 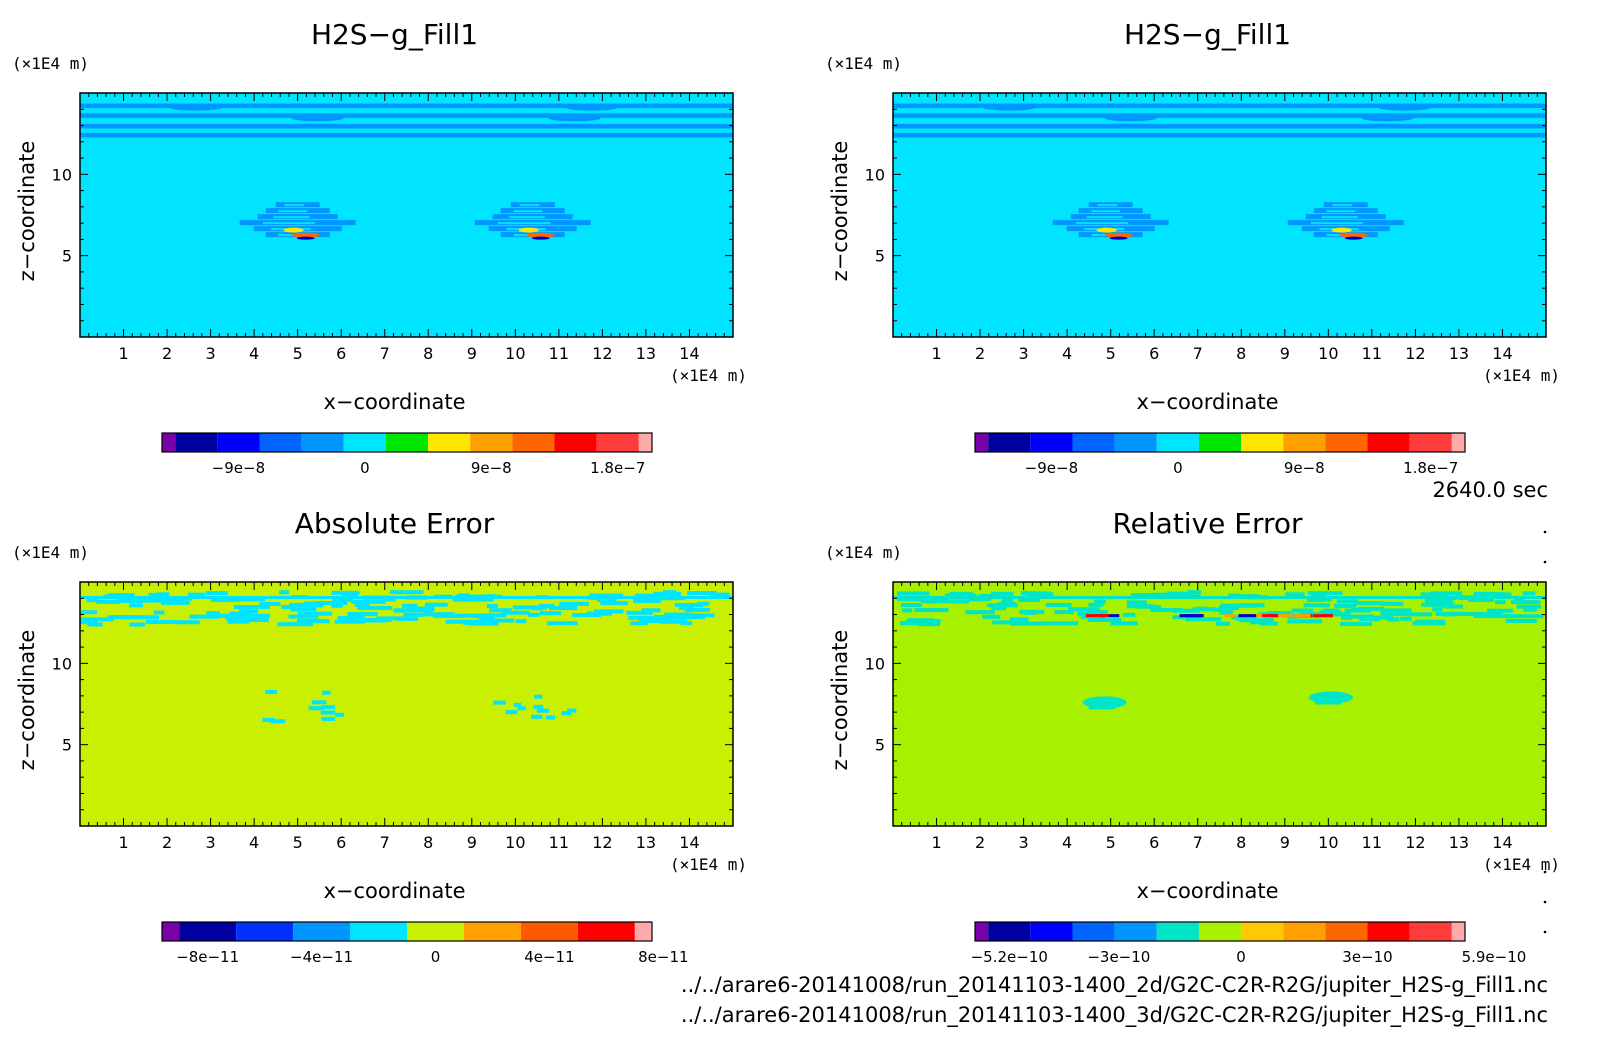 What do you see at coordinates (1285, 842) in the screenshot?
I see `x-tick-label: 9` at bounding box center [1285, 842].